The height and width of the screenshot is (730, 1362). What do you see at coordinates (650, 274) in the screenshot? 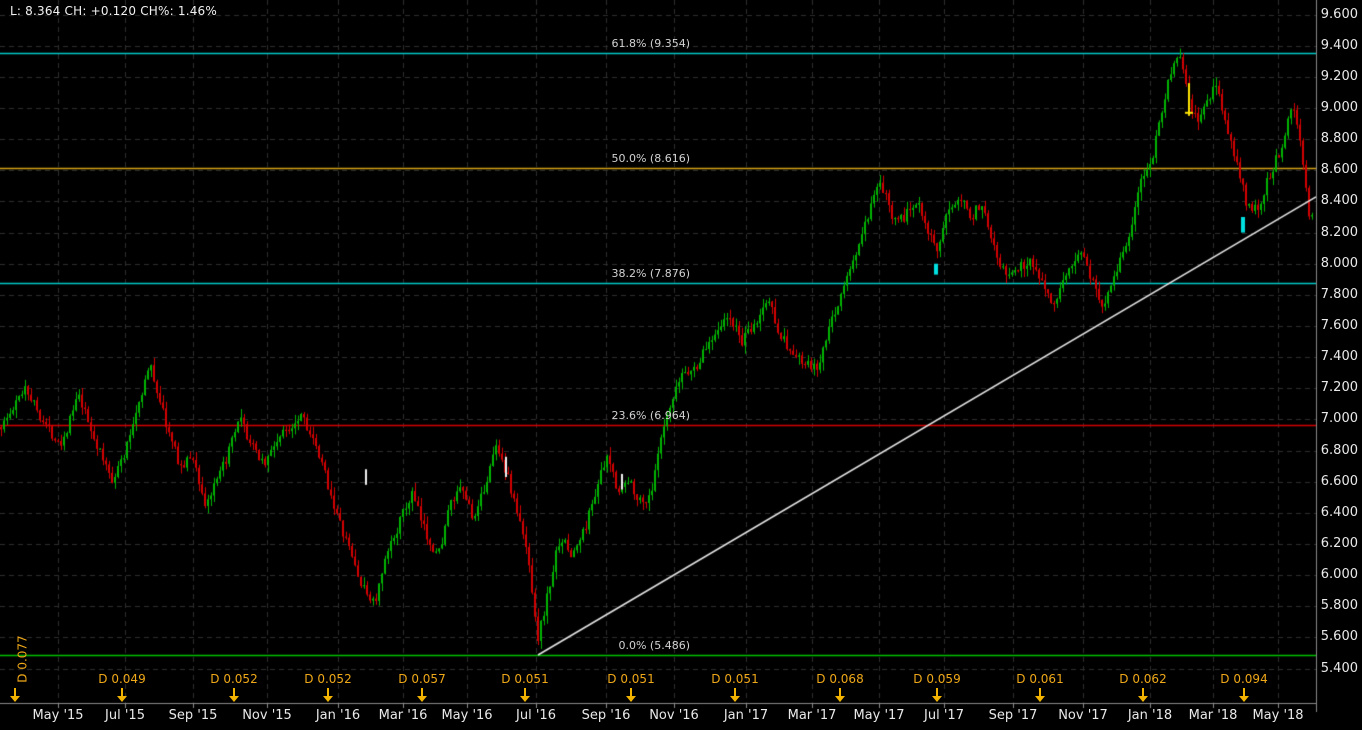
I see `fib-level-label: 38.2% (7.876)` at bounding box center [650, 274].